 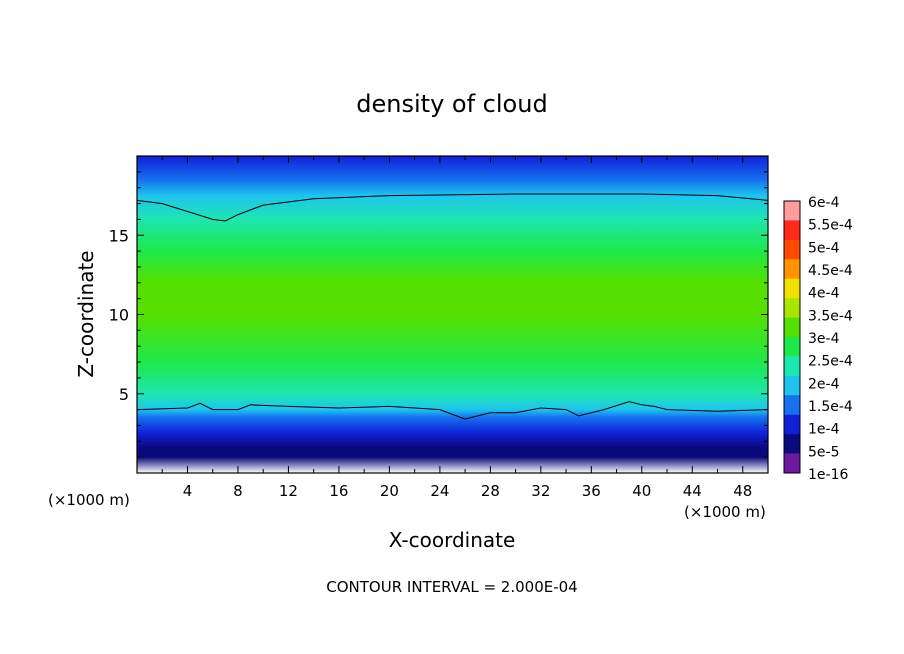 What do you see at coordinates (119, 315) in the screenshot?
I see `y-tick-label: 10` at bounding box center [119, 315].